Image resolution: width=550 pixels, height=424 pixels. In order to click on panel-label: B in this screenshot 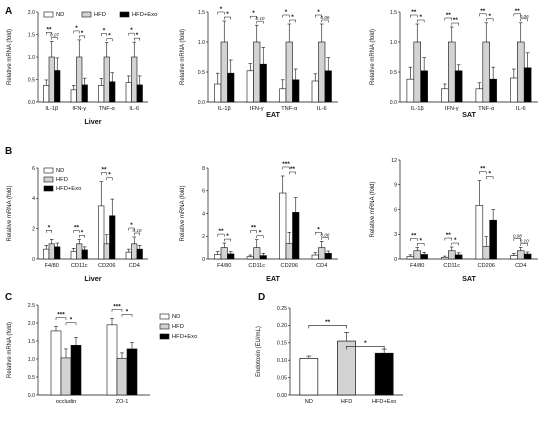, I will do `click(8, 151)`.